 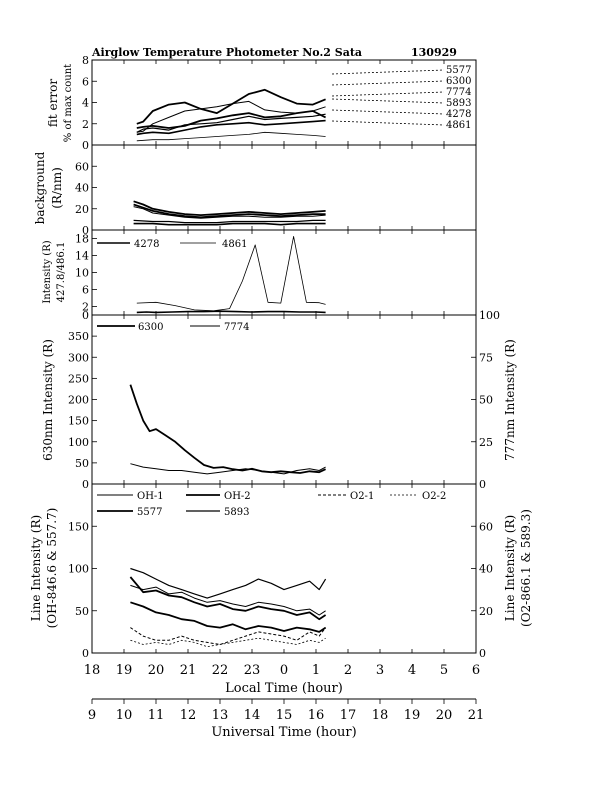 I want to click on y-tick-label: 18, so click(x=82, y=239).